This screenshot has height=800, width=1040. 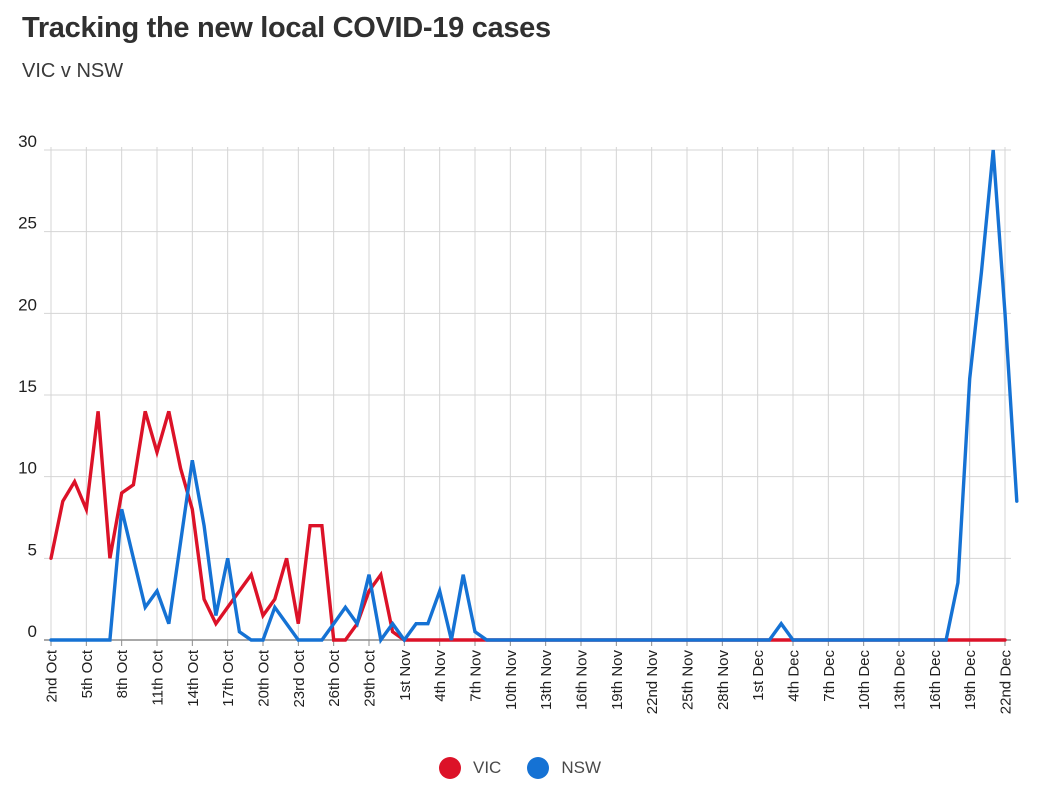 I want to click on svg-text: 23rd Oct, so click(x=299, y=678).